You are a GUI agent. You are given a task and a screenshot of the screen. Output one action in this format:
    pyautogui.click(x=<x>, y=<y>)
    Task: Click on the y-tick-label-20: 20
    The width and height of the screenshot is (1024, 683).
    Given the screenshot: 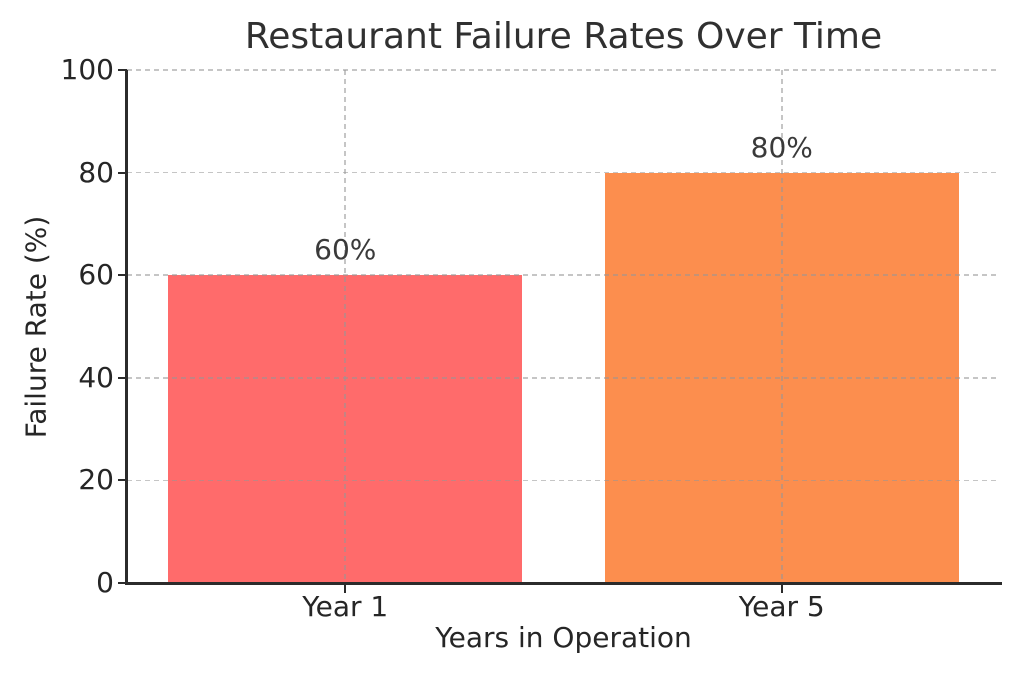 What is the action you would take?
    pyautogui.click(x=96, y=480)
    